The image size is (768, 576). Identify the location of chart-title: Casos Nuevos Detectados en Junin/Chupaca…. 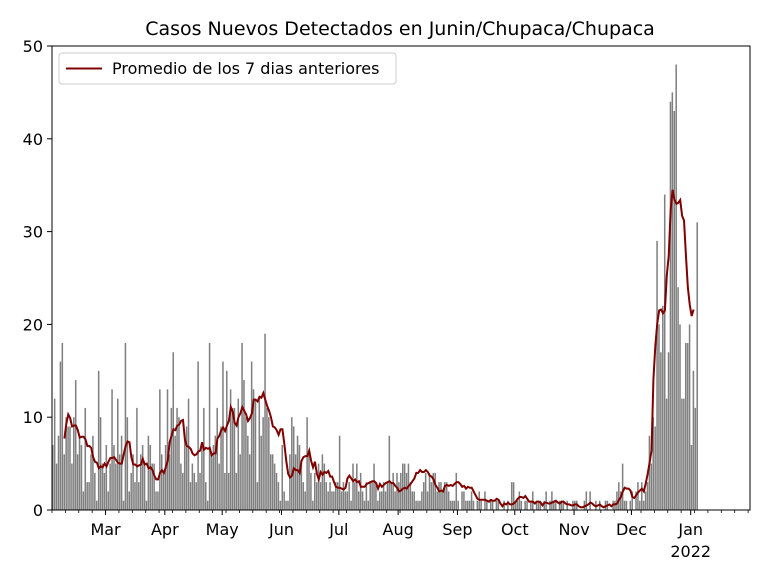
(400, 29).